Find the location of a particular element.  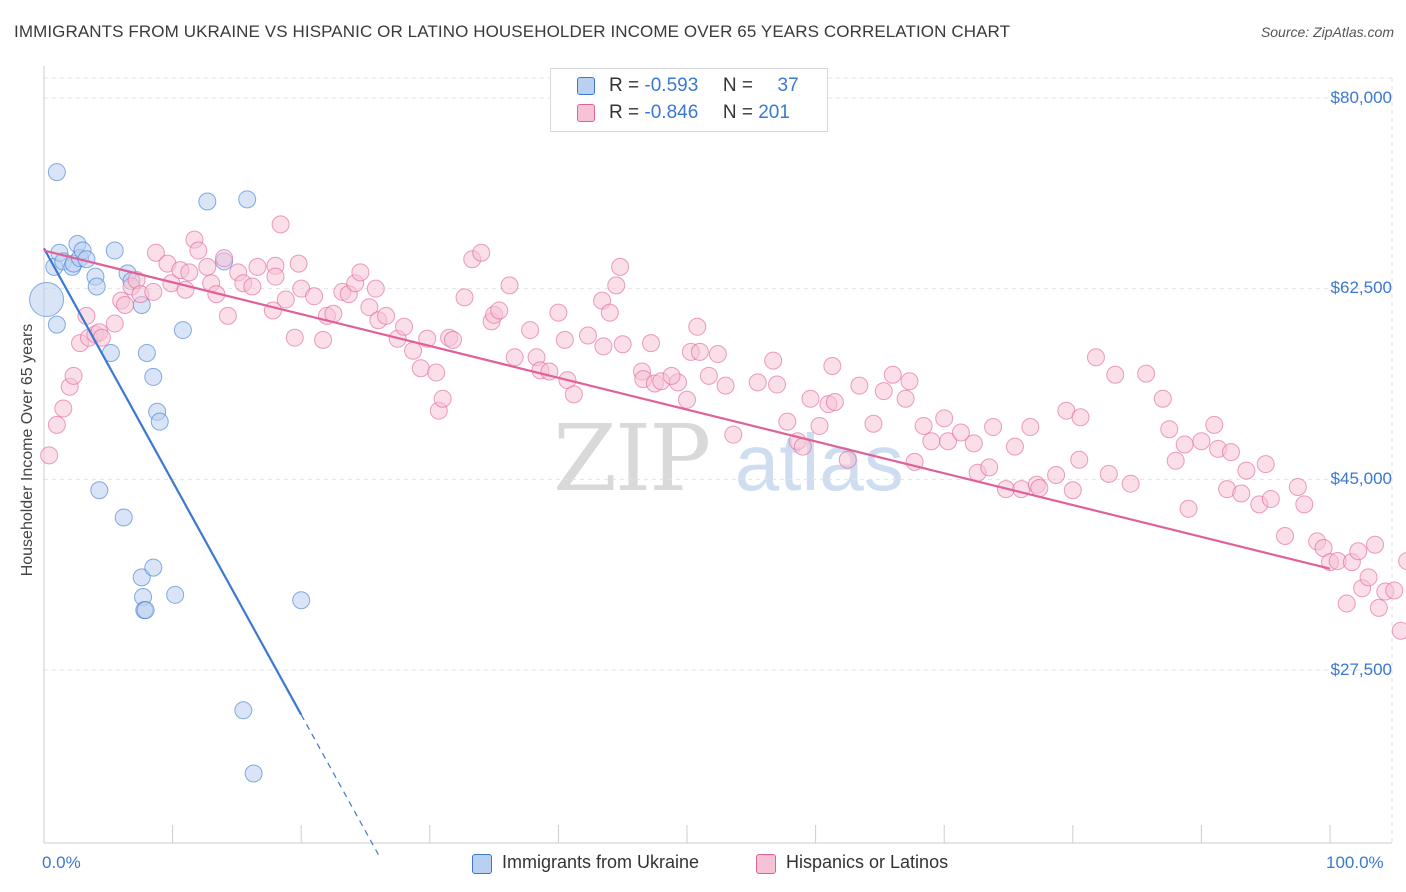

correlation-legend: R = -0.593 N = 37 R = -0.846 N = 201 is located at coordinates (689, 100).